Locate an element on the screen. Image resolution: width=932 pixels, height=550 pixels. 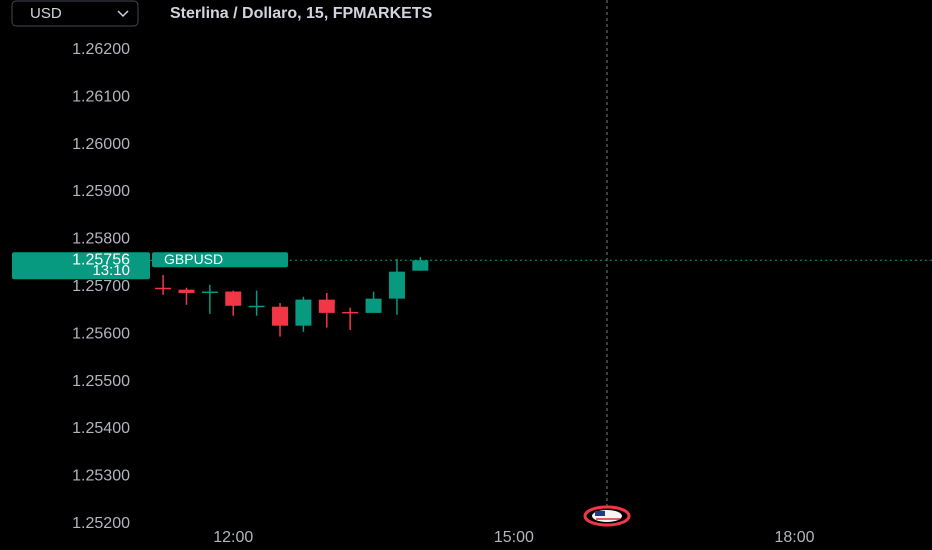
y-tick-label: 1.26200 is located at coordinates (101, 49).